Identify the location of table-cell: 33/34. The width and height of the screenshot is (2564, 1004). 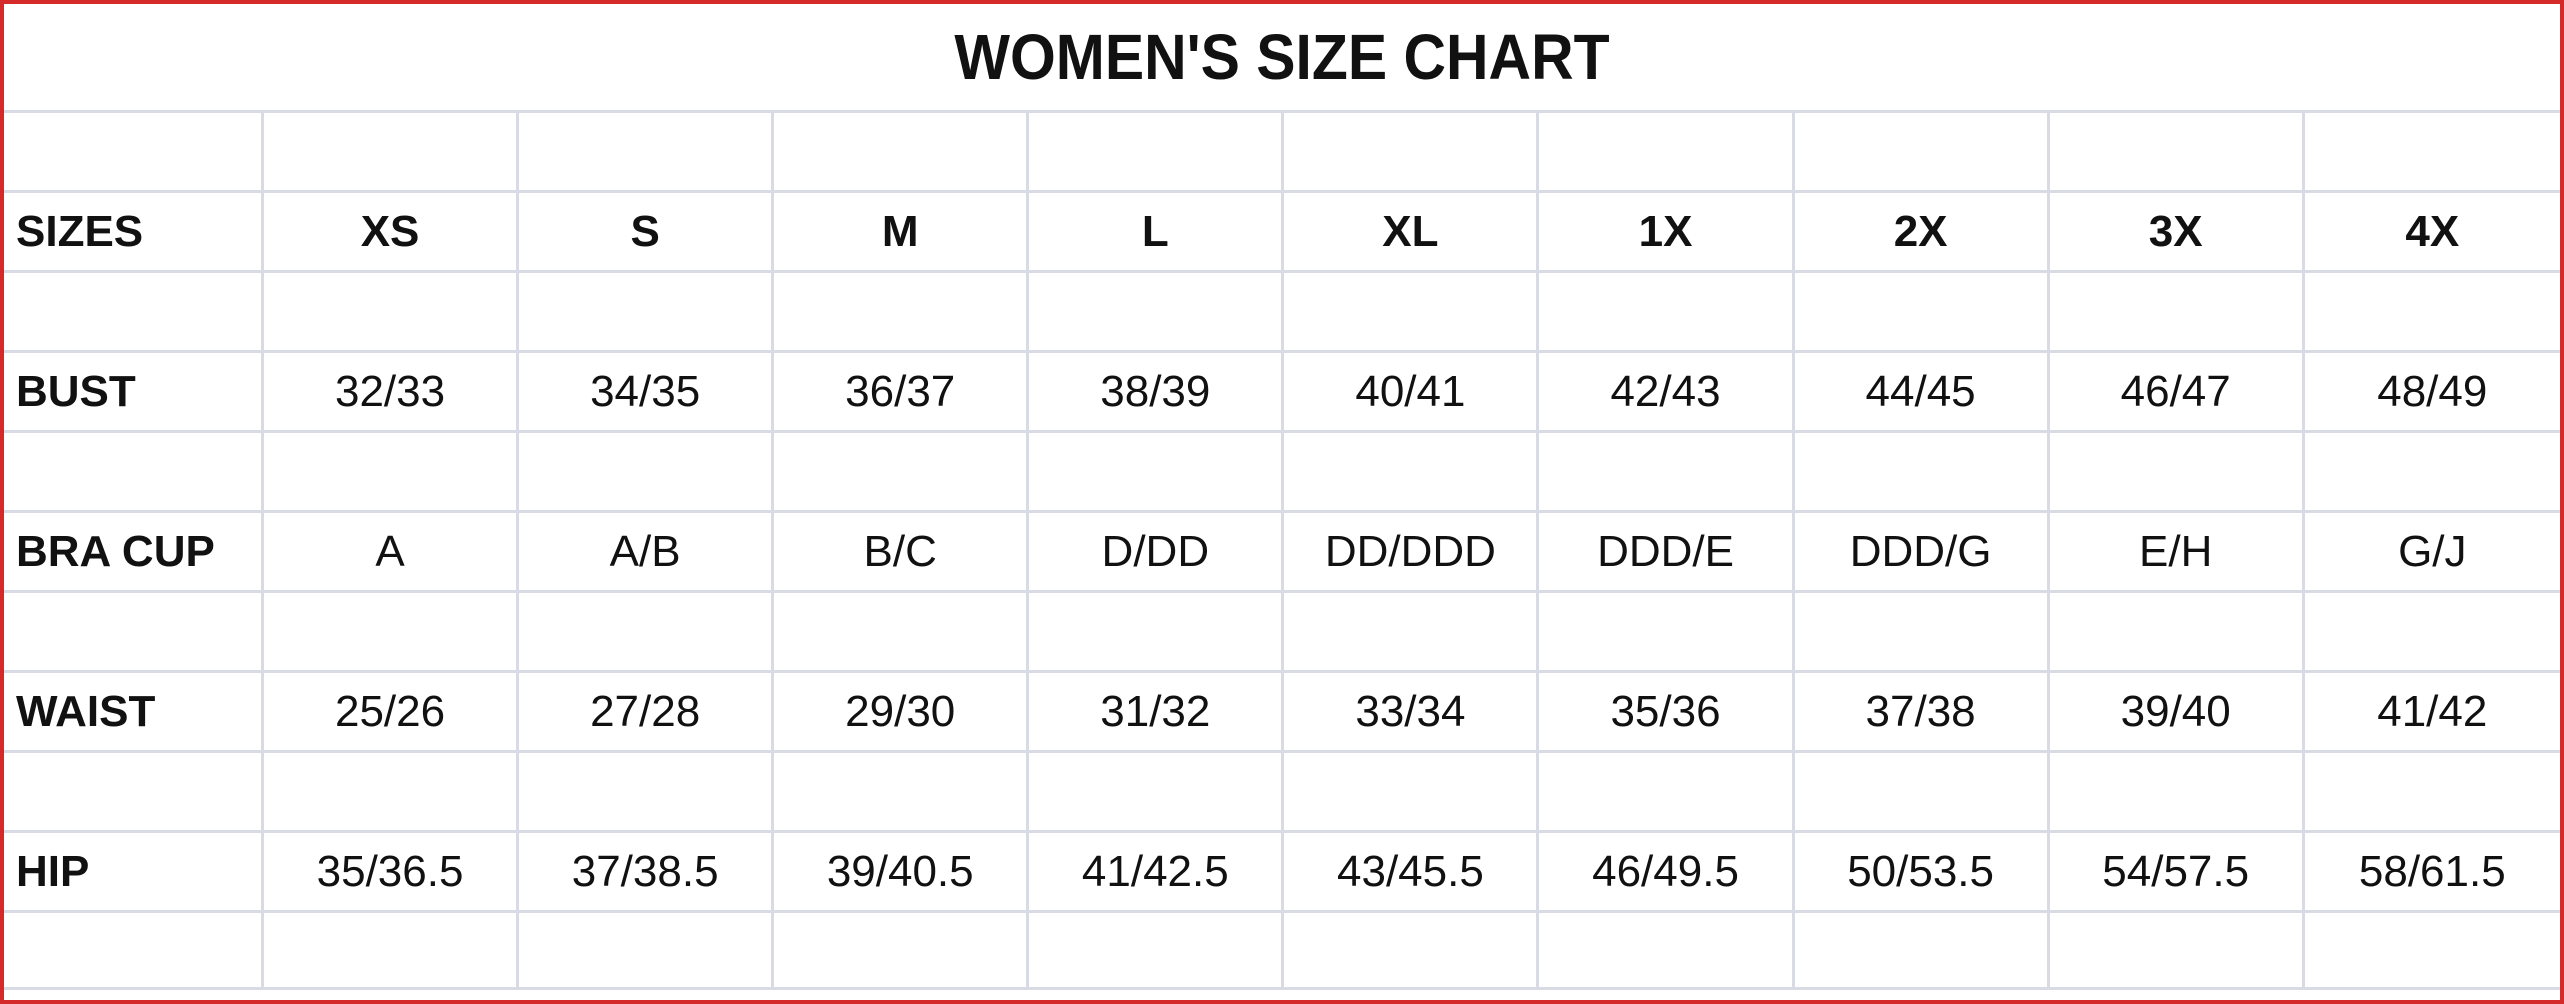
(1412, 711).